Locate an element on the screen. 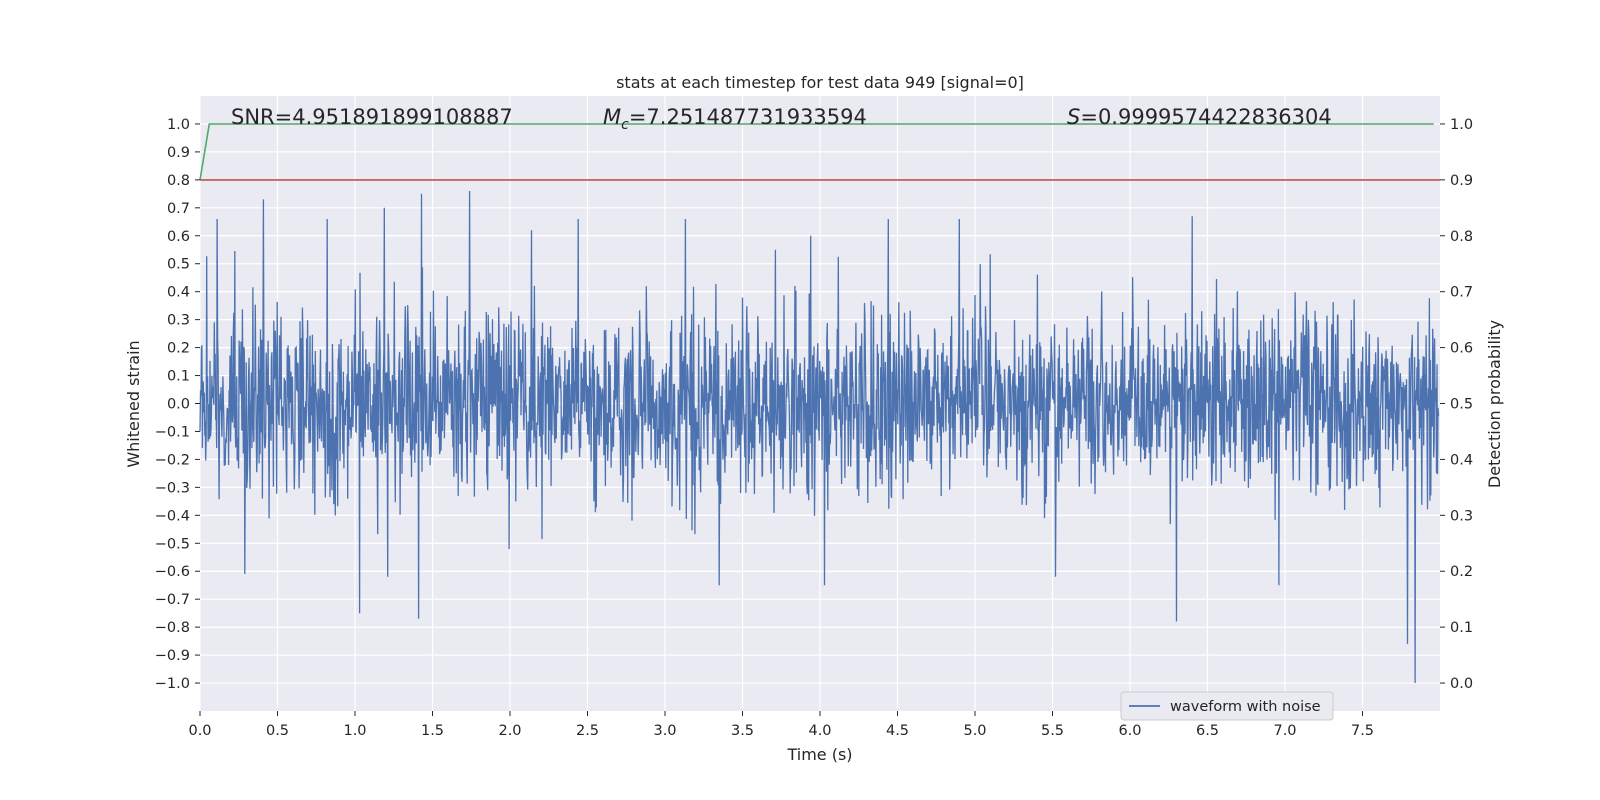  mc-subscript: c is located at coordinates (625, 125).